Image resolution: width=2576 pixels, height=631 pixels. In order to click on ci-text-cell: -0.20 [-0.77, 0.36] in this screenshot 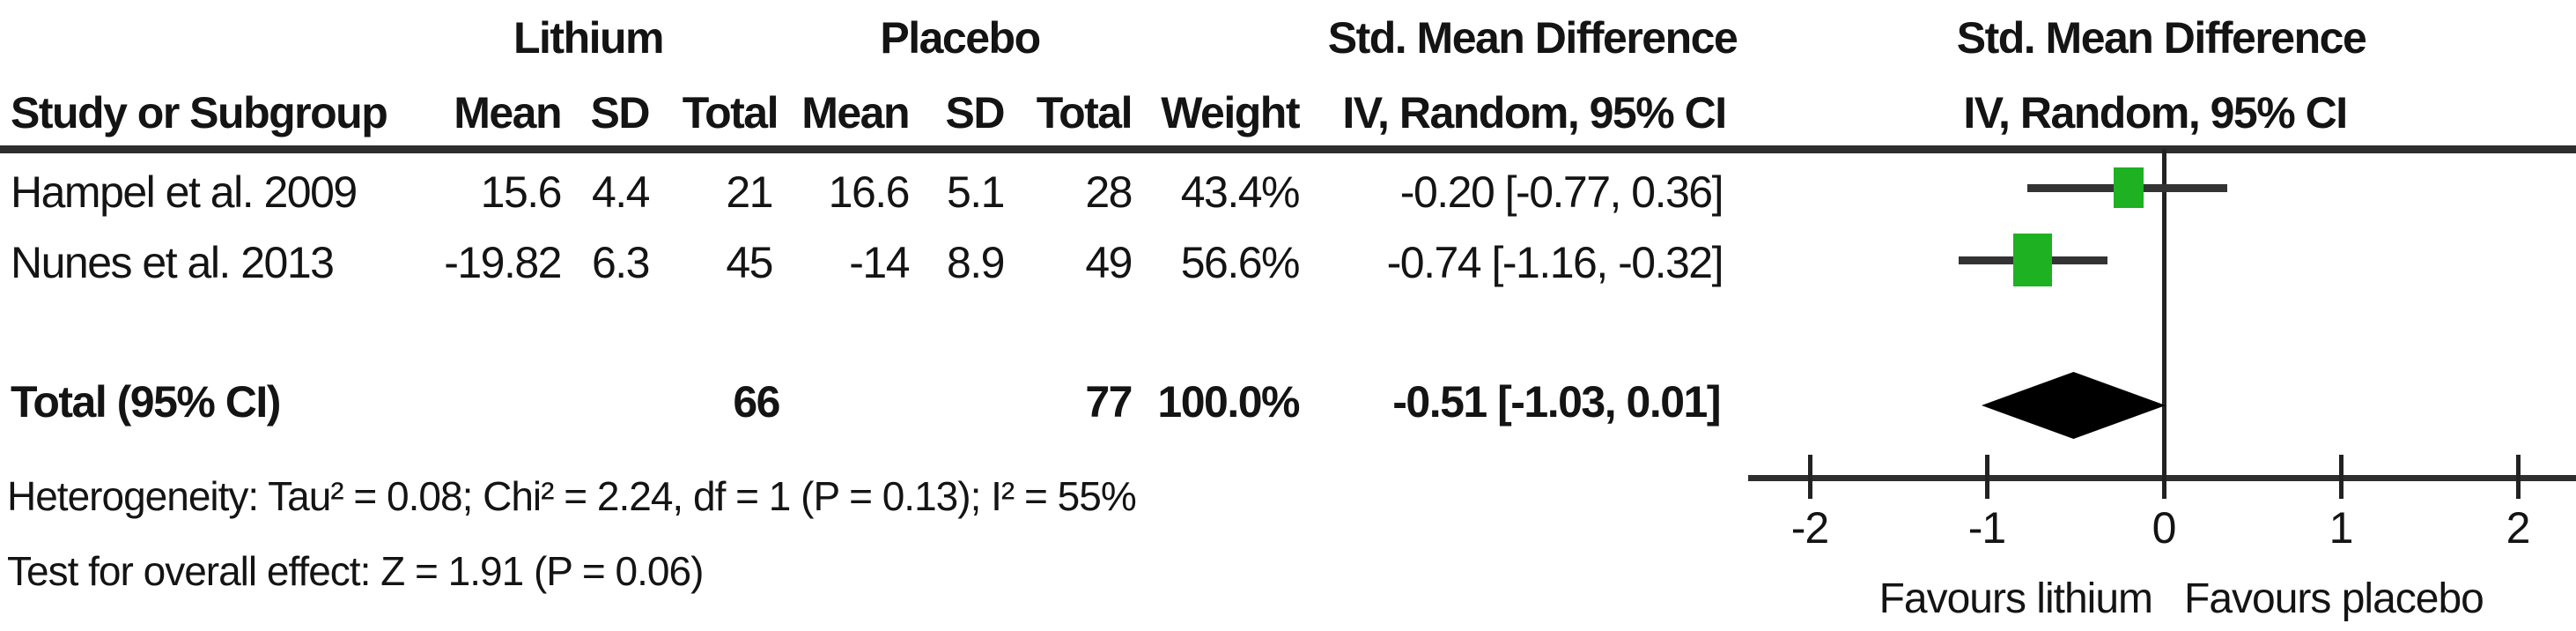, I will do `click(1561, 192)`.